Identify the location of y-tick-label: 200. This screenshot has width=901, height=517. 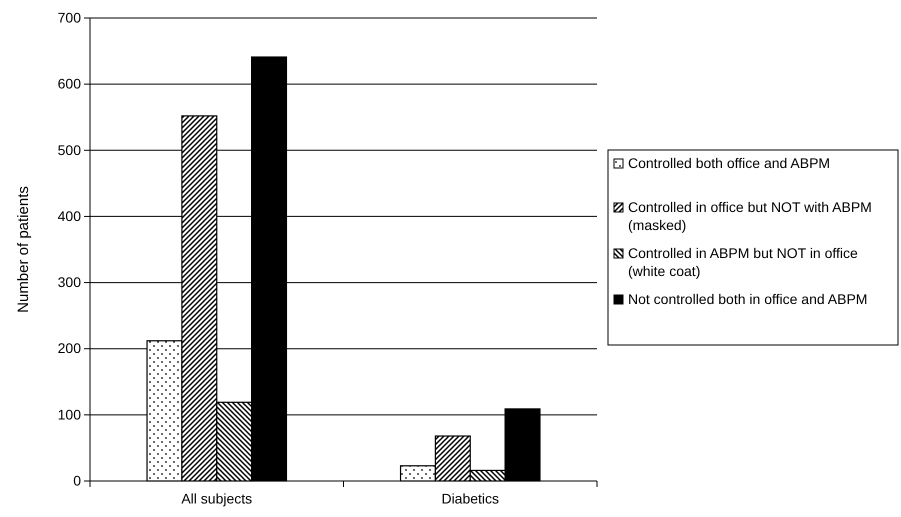
(70, 348).